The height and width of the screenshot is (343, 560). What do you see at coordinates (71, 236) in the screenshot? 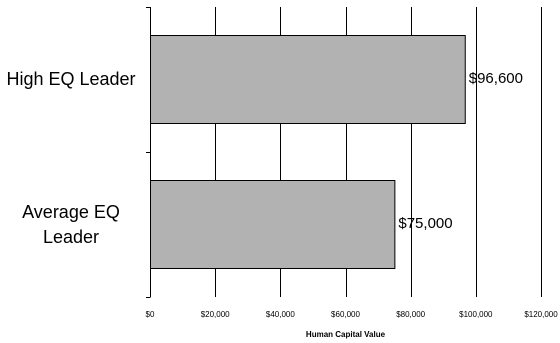
I see `category-label-line: Leader` at bounding box center [71, 236].